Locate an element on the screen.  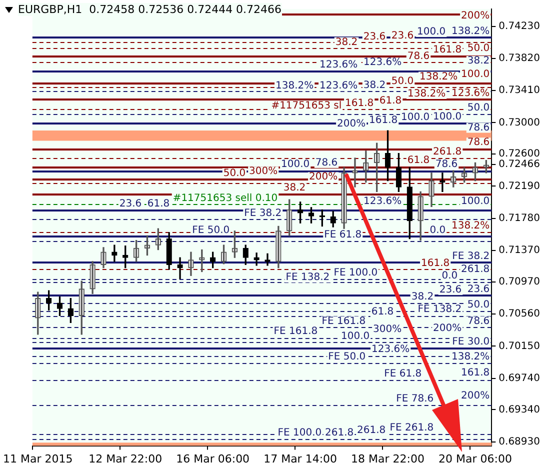
x-tick-label: 18 Mar 22:00 is located at coordinates (388, 459).